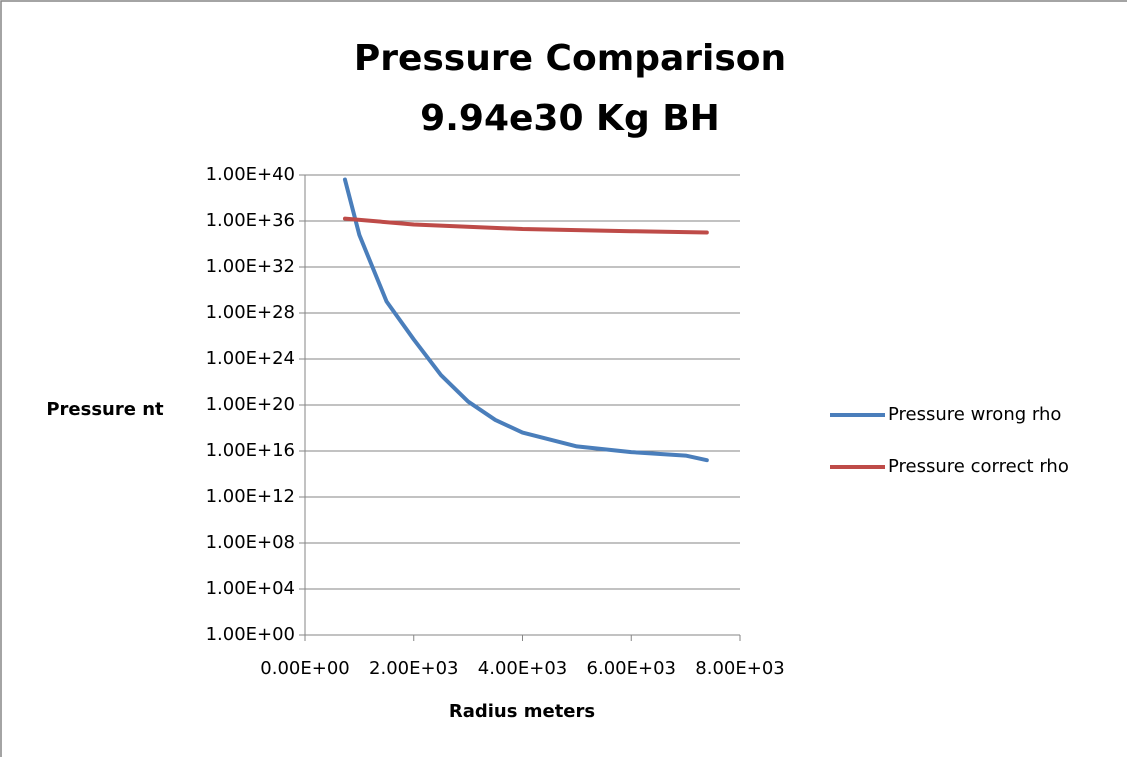  What do you see at coordinates (105, 409) in the screenshot?
I see `y-axis-title: Pressure nt` at bounding box center [105, 409].